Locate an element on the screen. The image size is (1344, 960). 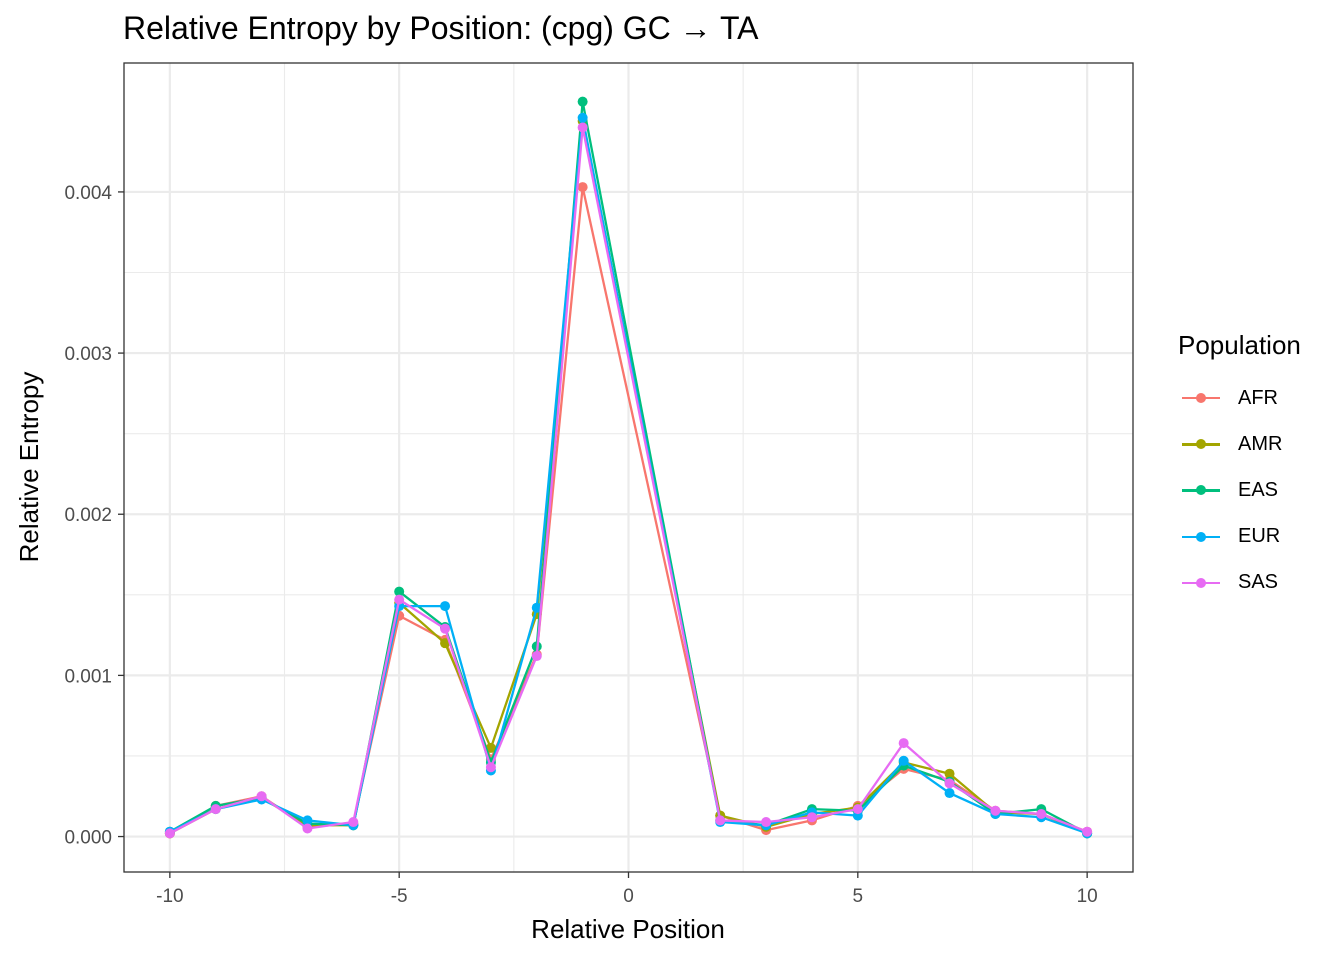
legend-label: EAS is located at coordinates (1258, 489).